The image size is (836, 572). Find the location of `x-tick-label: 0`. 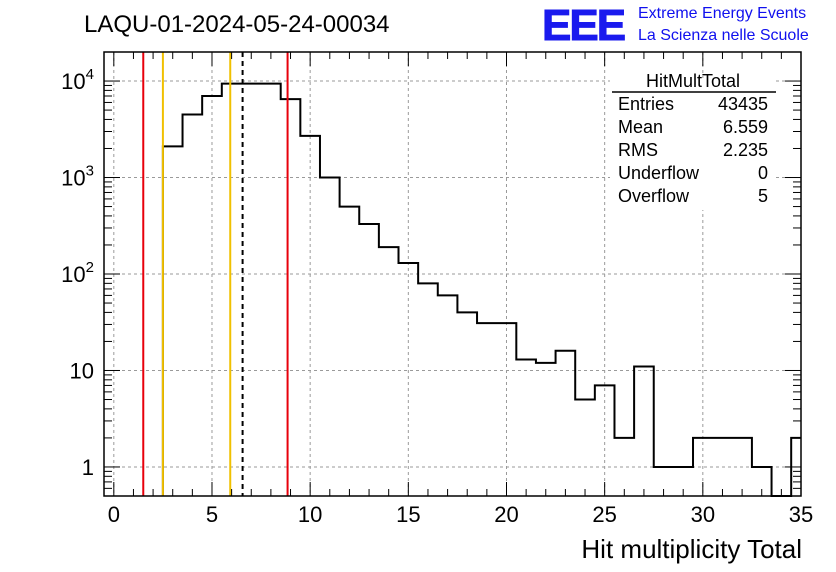

x-tick-label: 0 is located at coordinates (114, 514).